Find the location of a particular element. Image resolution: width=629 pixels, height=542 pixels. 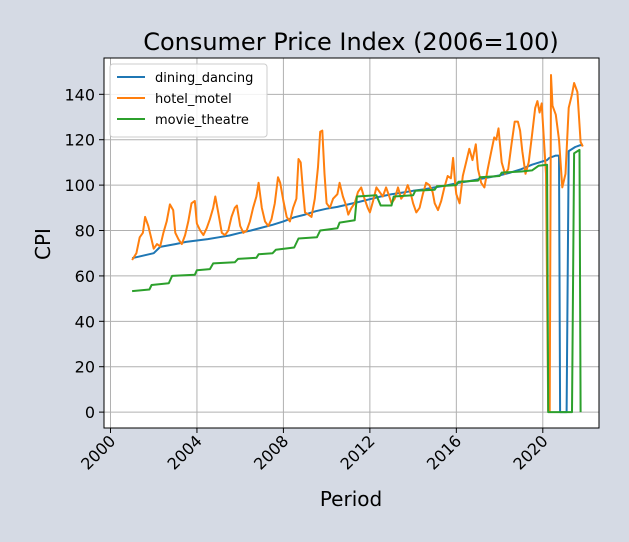

legend-label: dining_dancing is located at coordinates (204, 78).